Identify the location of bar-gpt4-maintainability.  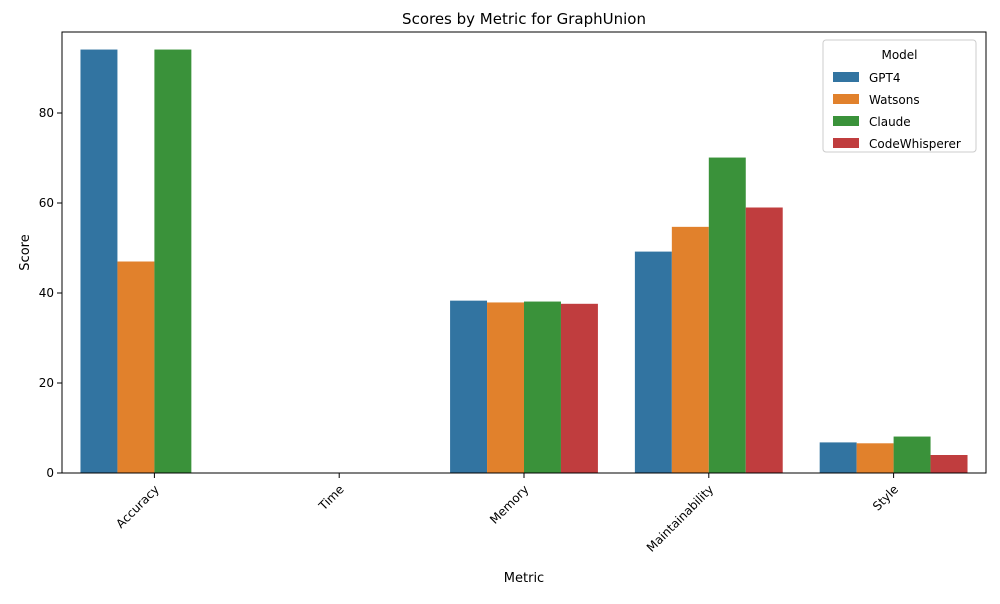
(653, 362).